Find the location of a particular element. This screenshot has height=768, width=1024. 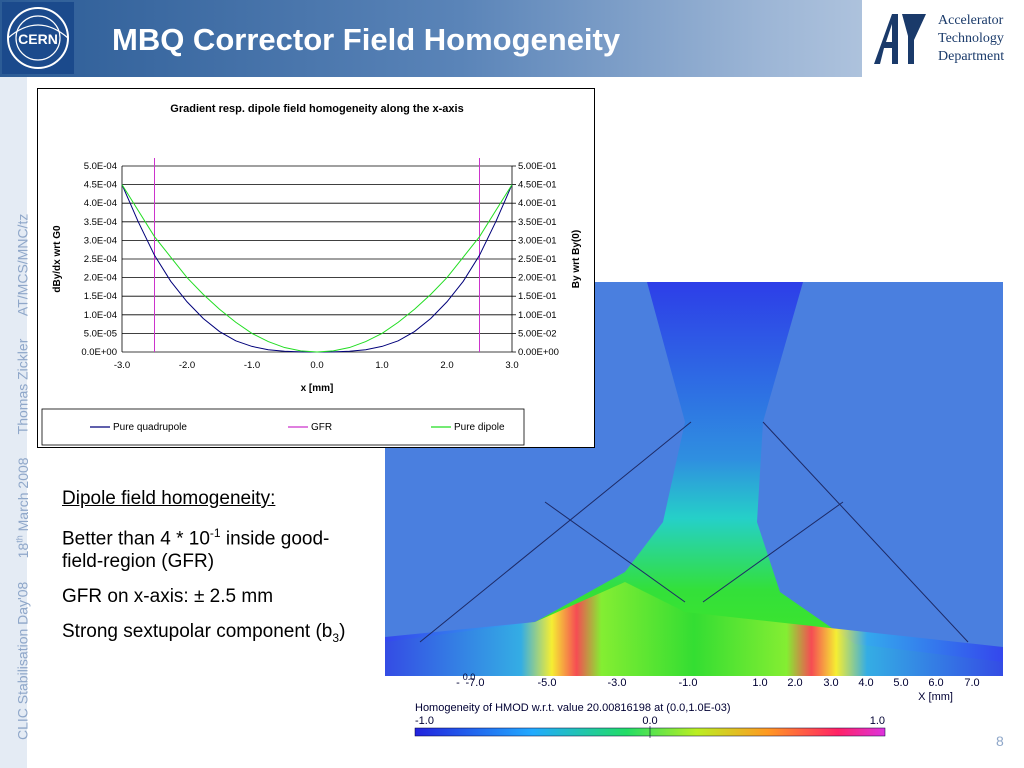

fem-xtick: 1.0 is located at coordinates (759, 683).